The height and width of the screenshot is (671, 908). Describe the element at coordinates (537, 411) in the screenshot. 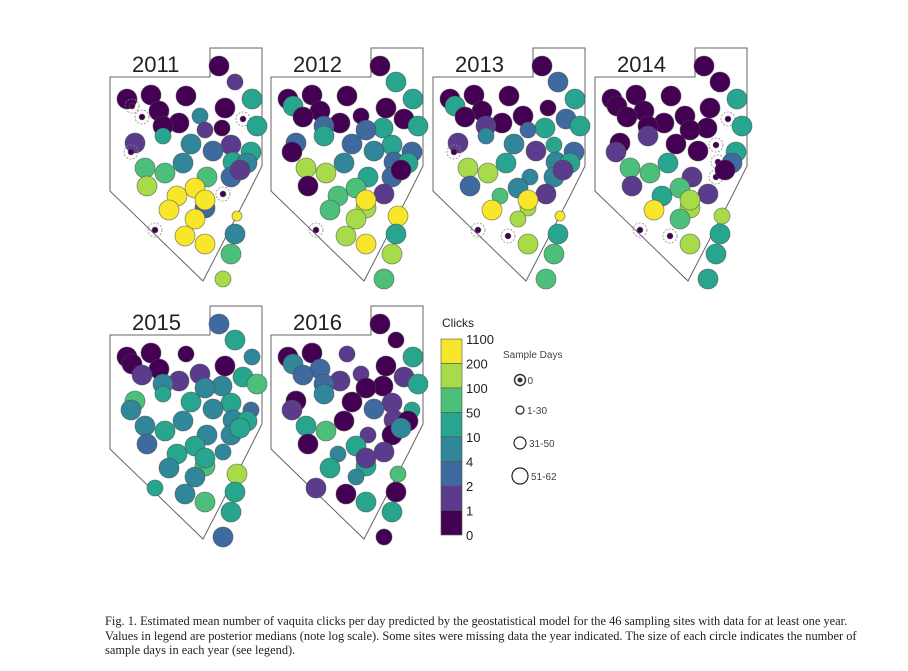

I see `size-legend-label: 1-30` at that location.